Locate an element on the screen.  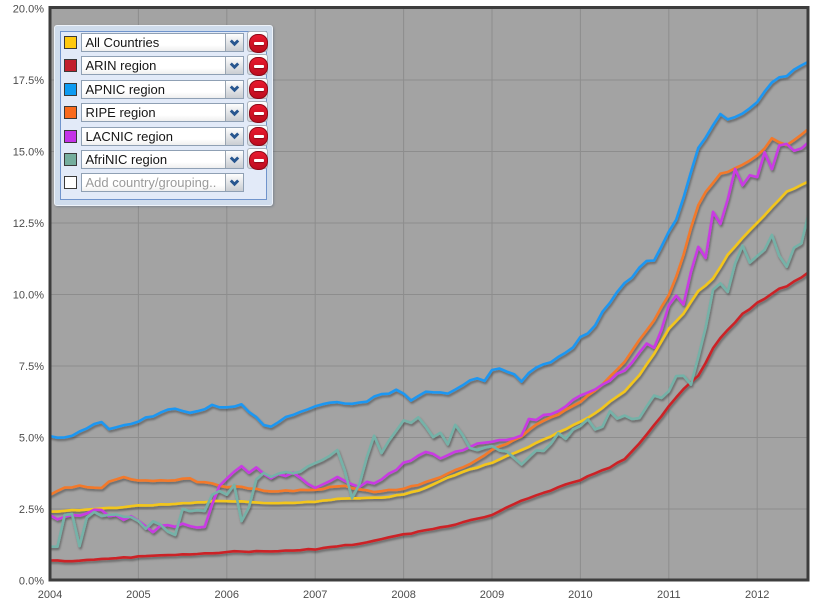
svg-text: 2010 is located at coordinates (580, 595).